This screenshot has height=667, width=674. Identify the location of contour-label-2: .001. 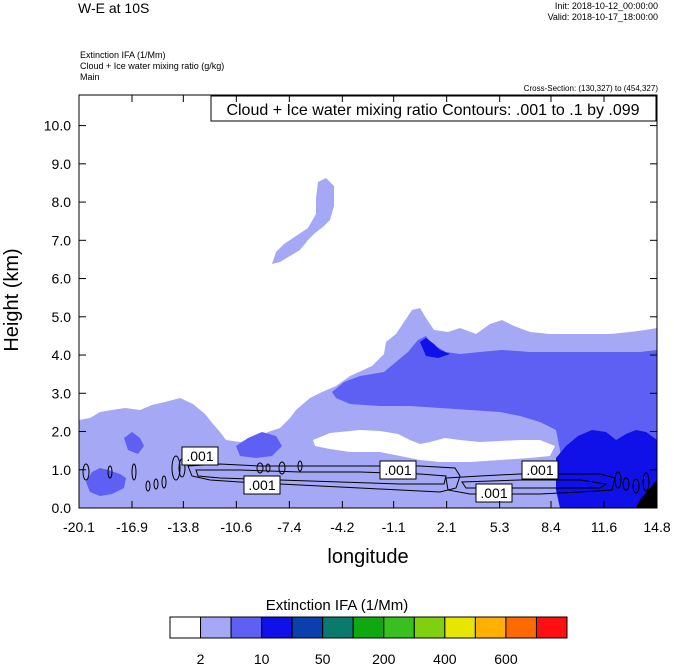
(261, 485).